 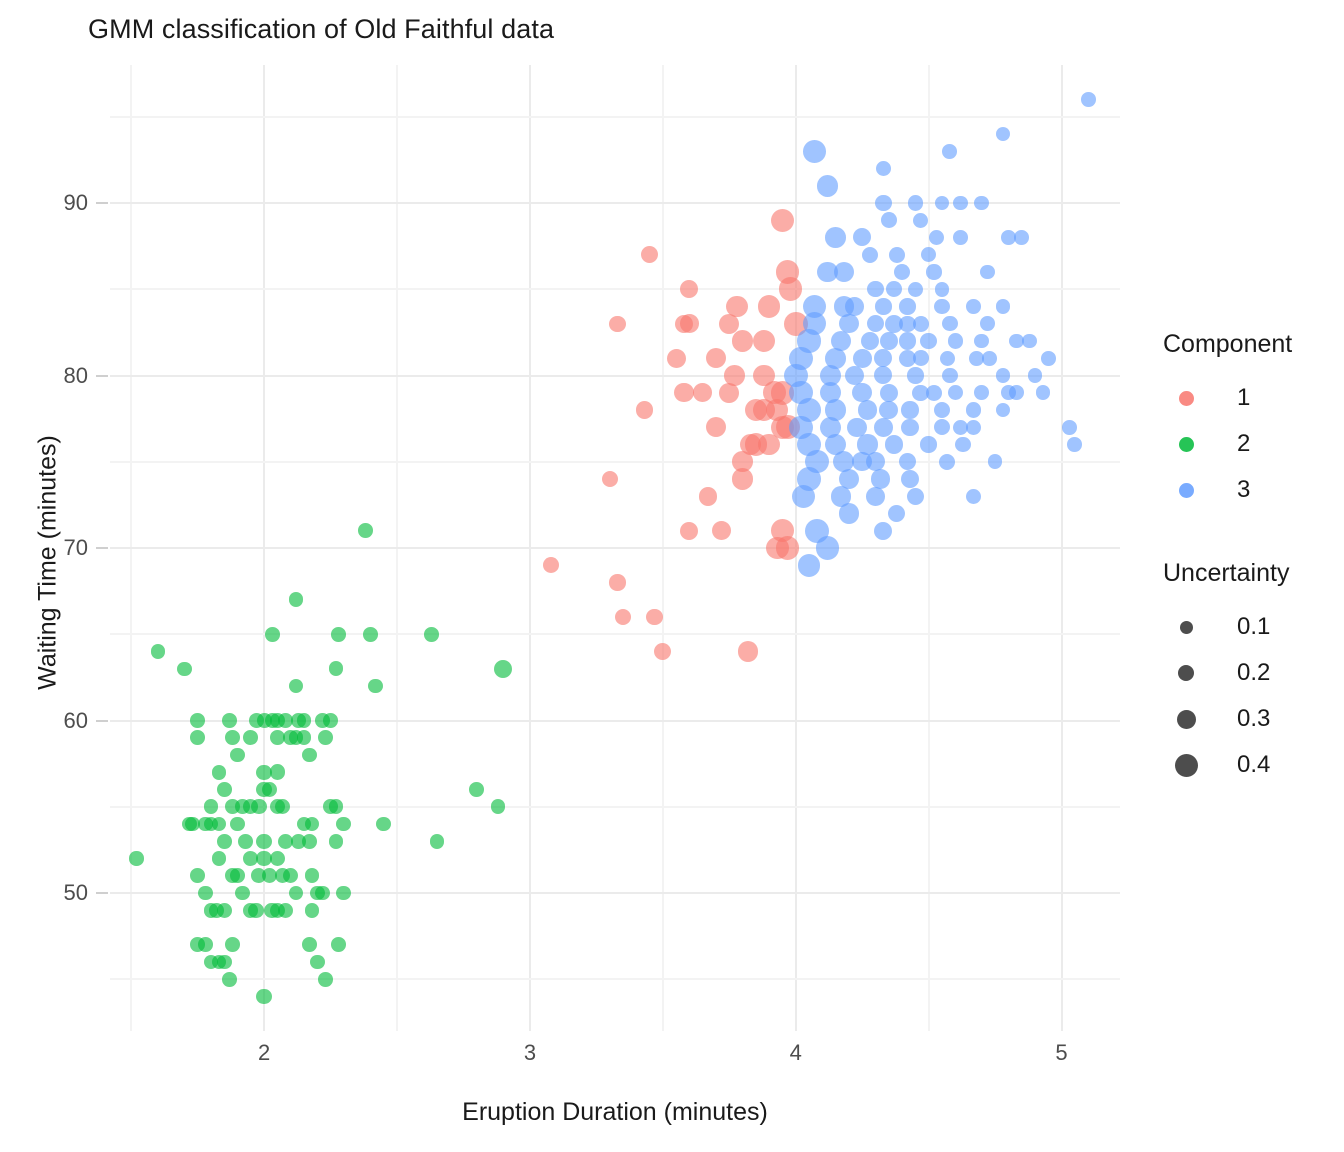 I want to click on legend-item-component-3: 3, so click(x=1253, y=490).